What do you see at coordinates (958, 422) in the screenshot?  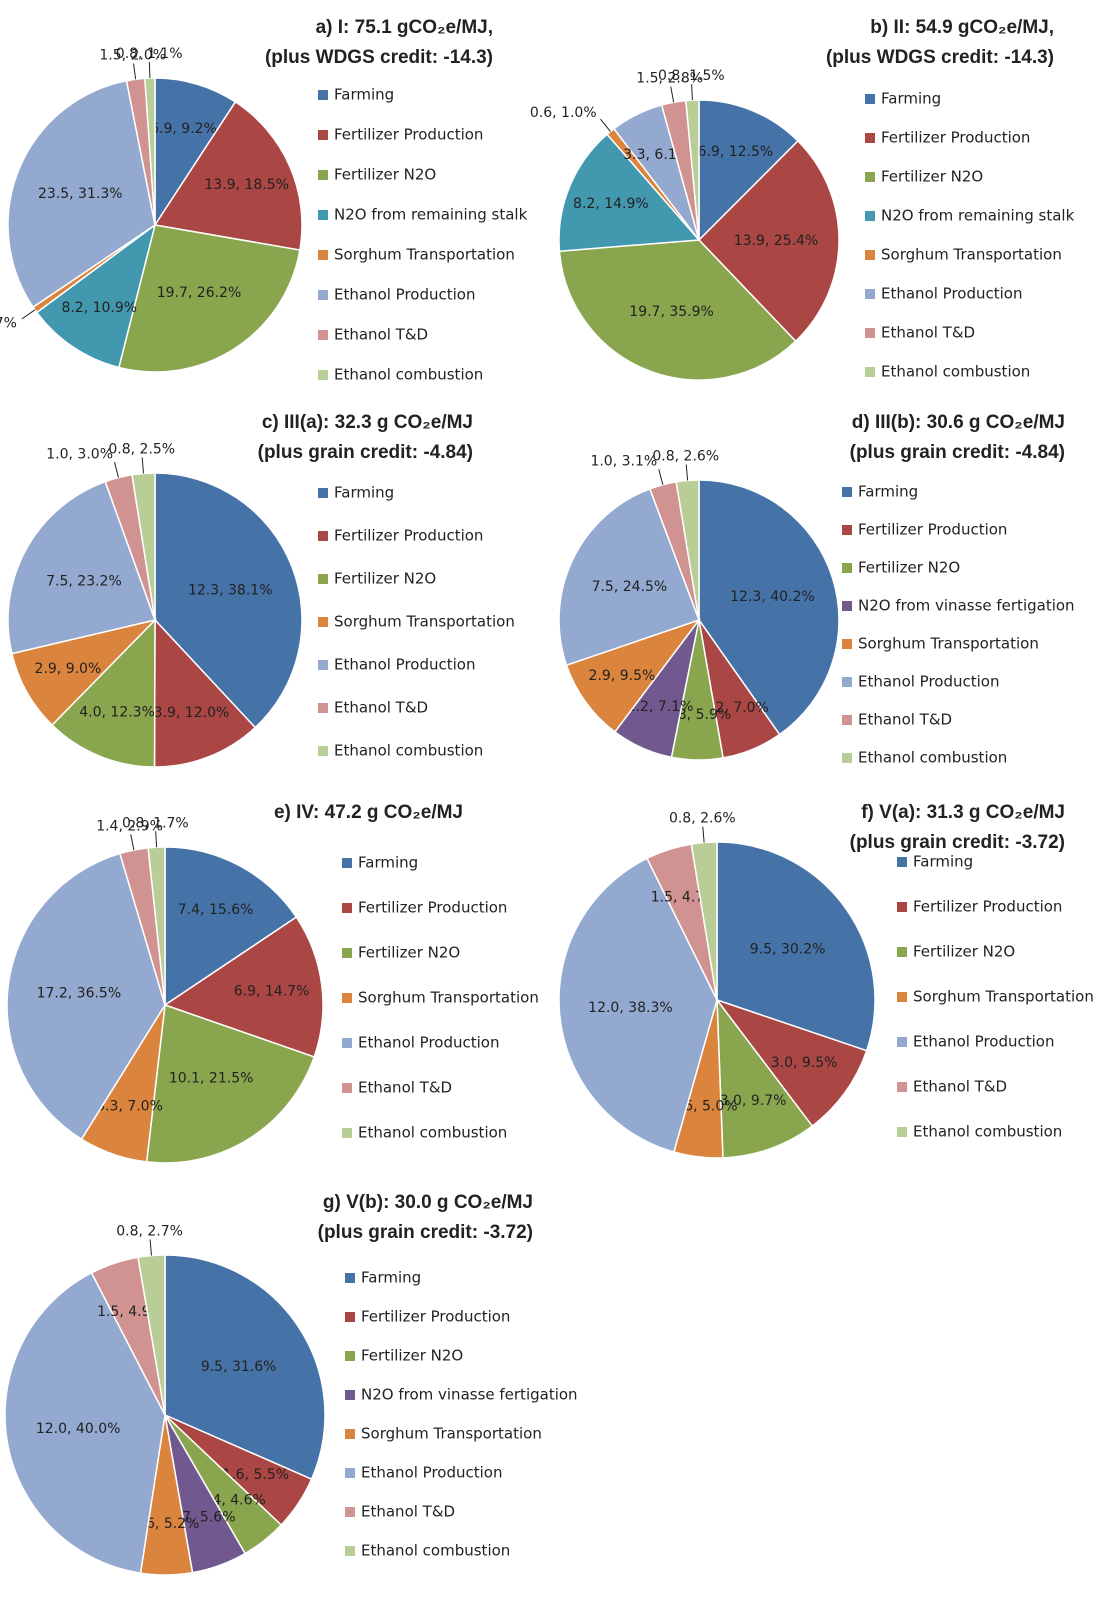 I see `chart-title: d) III(b): 30.6 g CO₂e/MJ` at bounding box center [958, 422].